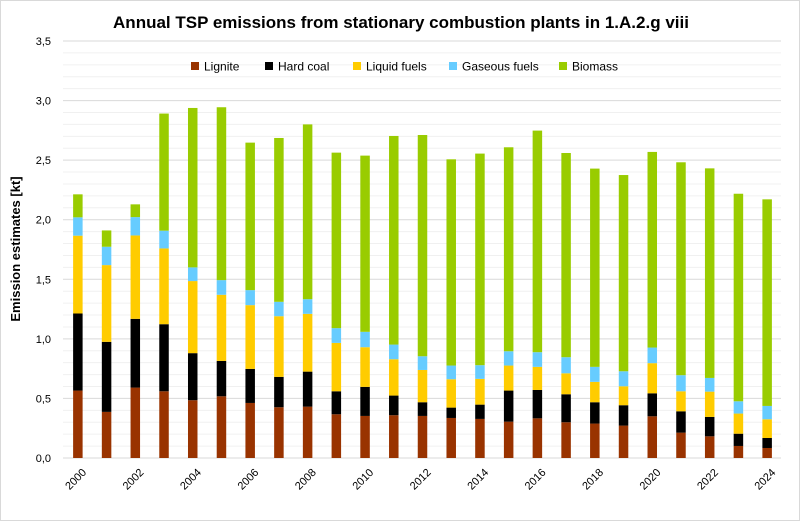 This screenshot has height=521, width=800. I want to click on bar-gaseous-fuels-2001, so click(106, 256).